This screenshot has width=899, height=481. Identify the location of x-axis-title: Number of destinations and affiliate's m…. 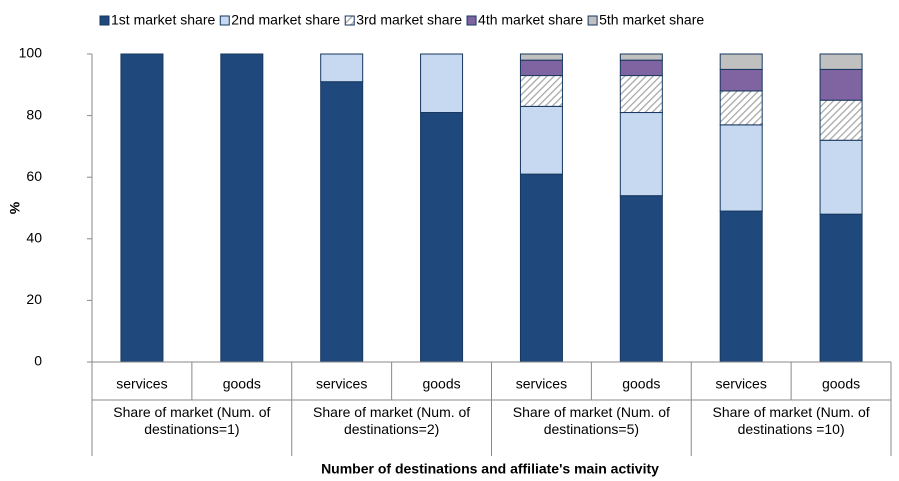
(490, 469).